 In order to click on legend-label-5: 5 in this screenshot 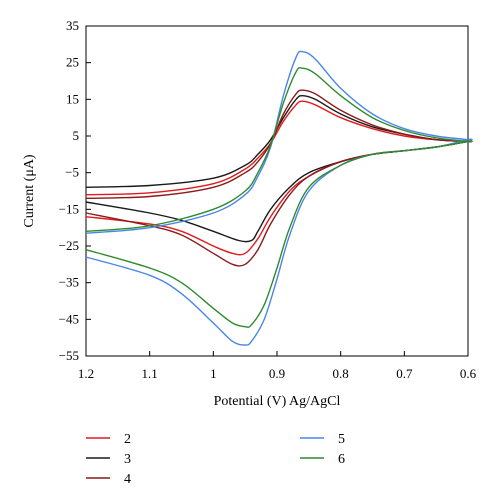, I will do `click(341, 439)`.